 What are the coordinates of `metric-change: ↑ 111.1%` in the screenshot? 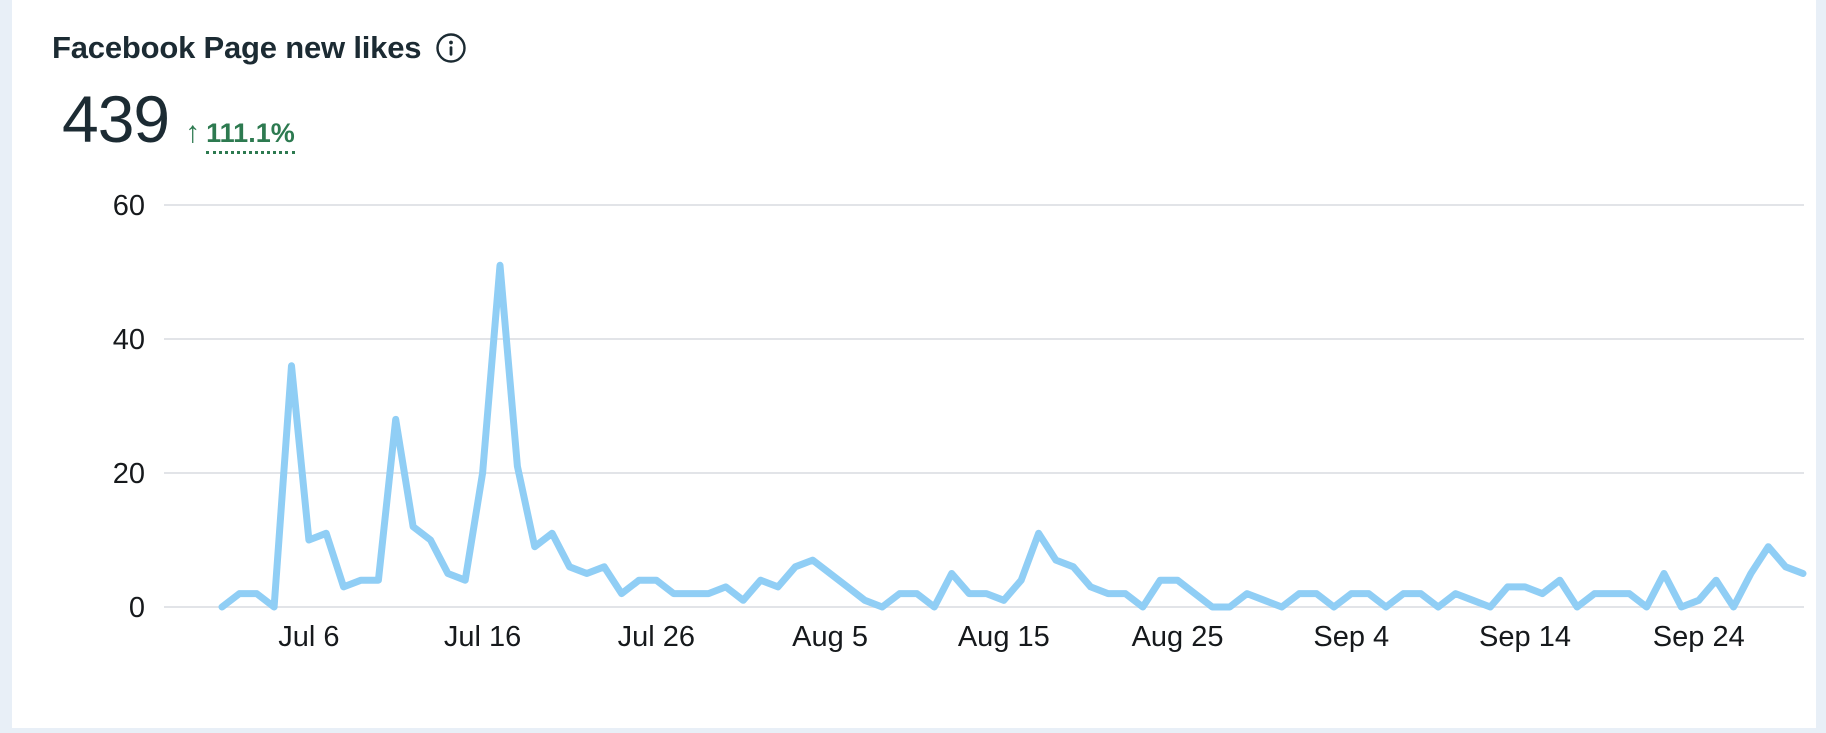 It's located at (240, 136).